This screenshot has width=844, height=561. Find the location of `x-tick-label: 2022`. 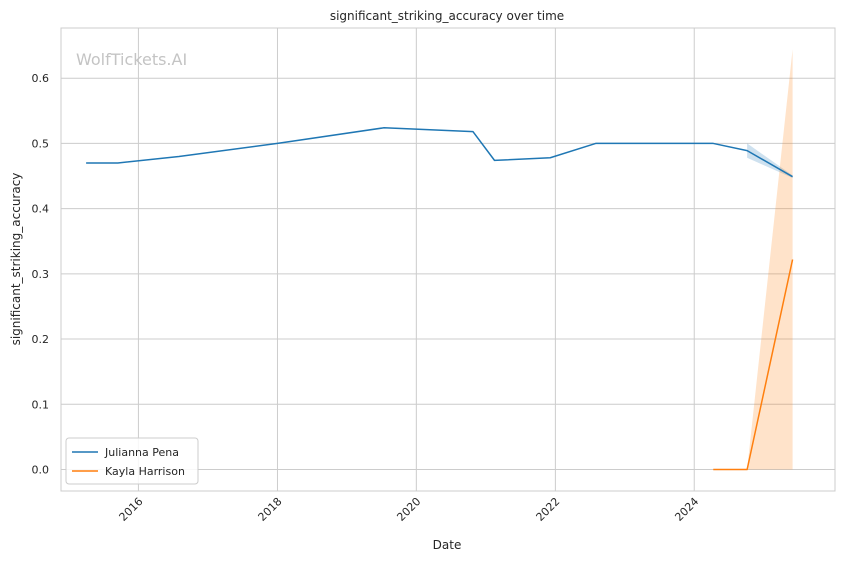

x-tick-label: 2022 is located at coordinates (548, 509).